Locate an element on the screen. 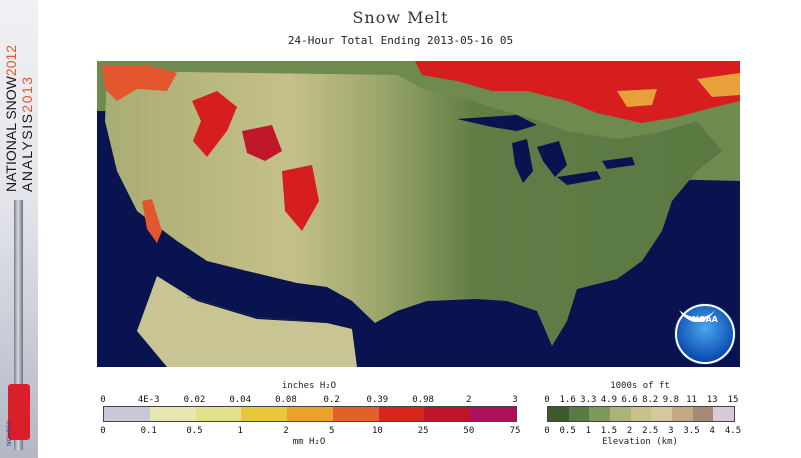  inch-tick: 4E-3 is located at coordinates (148, 400).